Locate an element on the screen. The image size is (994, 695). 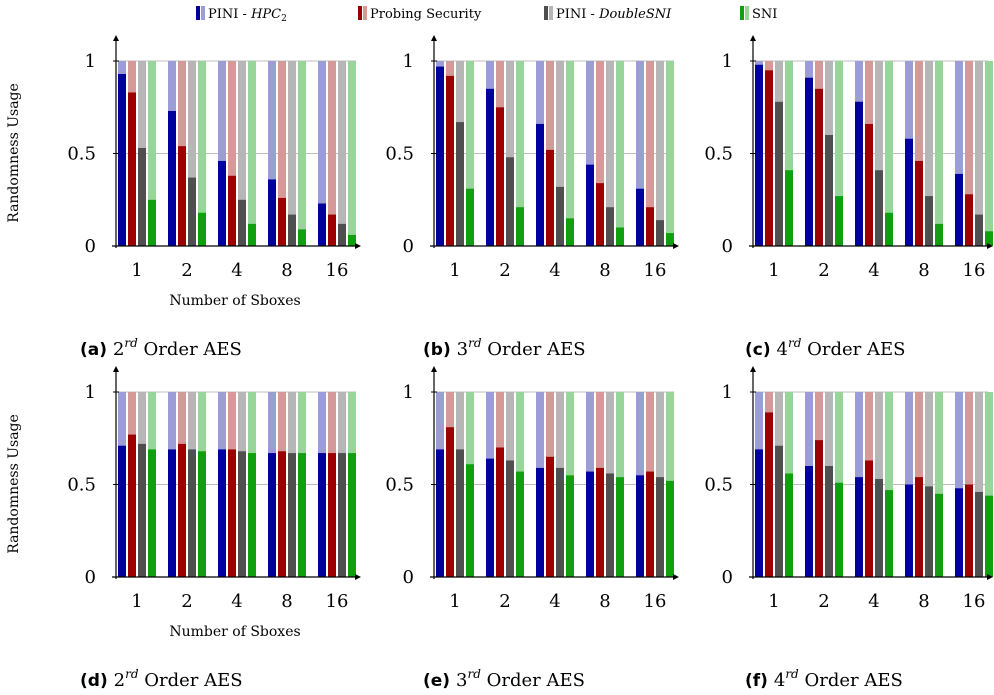
y-tick-label: 1 is located at coordinates (408, 392).